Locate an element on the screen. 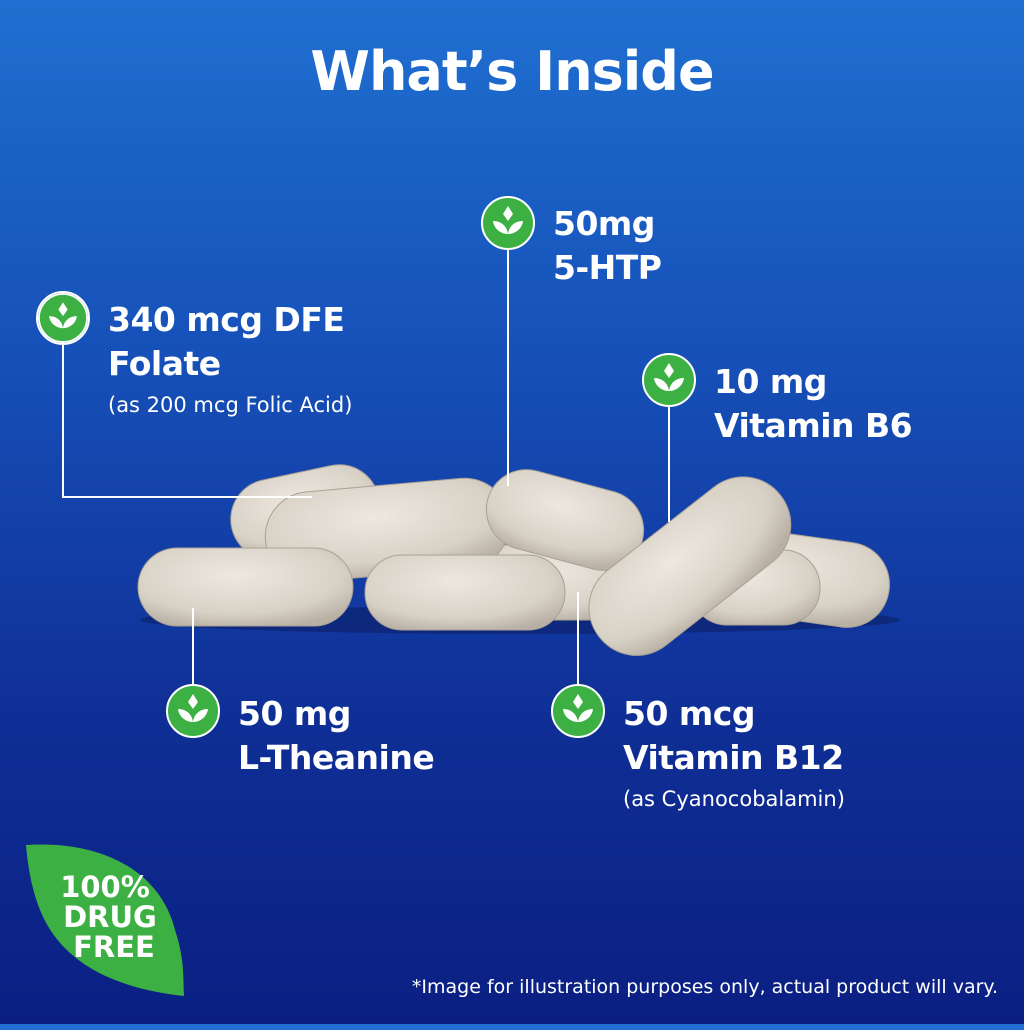 The image size is (1024, 1030). ingredient-5htp-icon-wrap is located at coordinates (508, 225).